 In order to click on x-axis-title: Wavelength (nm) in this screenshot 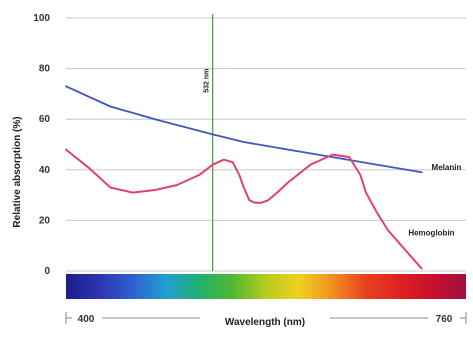, I will do `click(265, 322)`.